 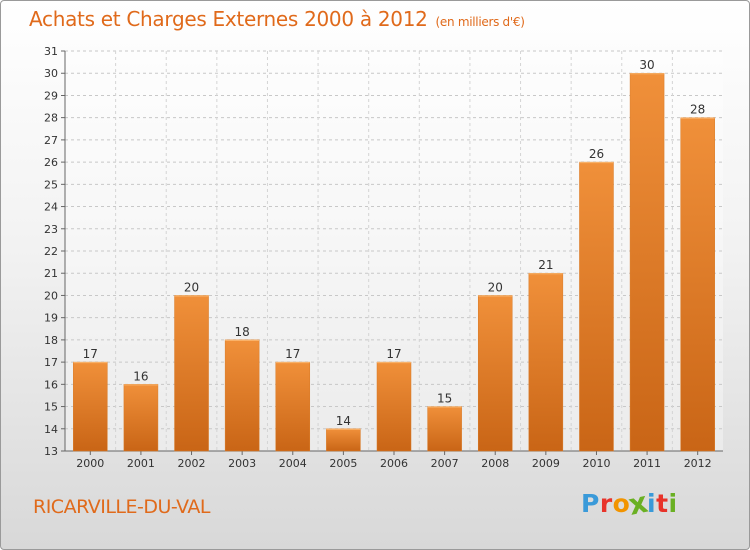 I want to click on bar-2004, so click(x=293, y=406).